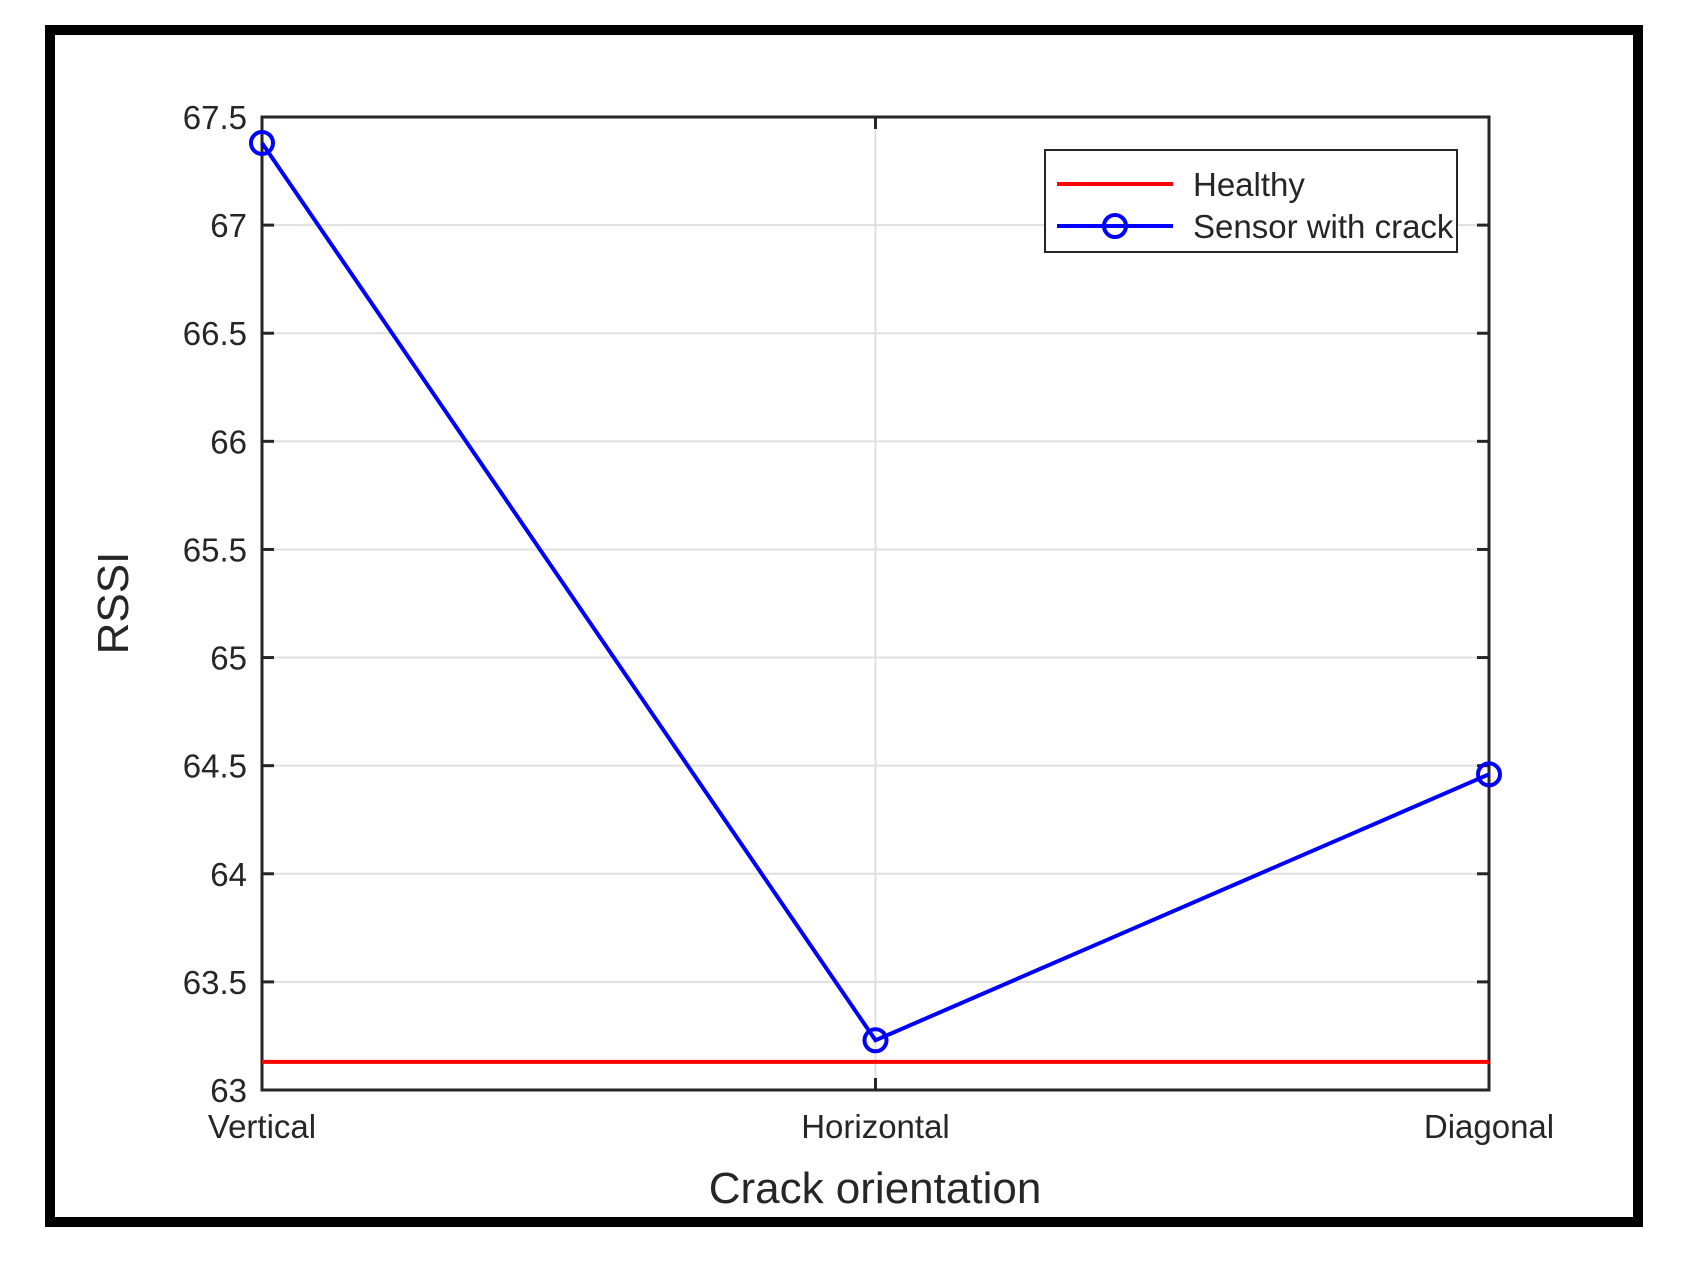 Image resolution: width=1693 pixels, height=1269 pixels. What do you see at coordinates (1323, 226) in the screenshot?
I see `legend-label-sensor-with-crack: Sensor with crack` at bounding box center [1323, 226].